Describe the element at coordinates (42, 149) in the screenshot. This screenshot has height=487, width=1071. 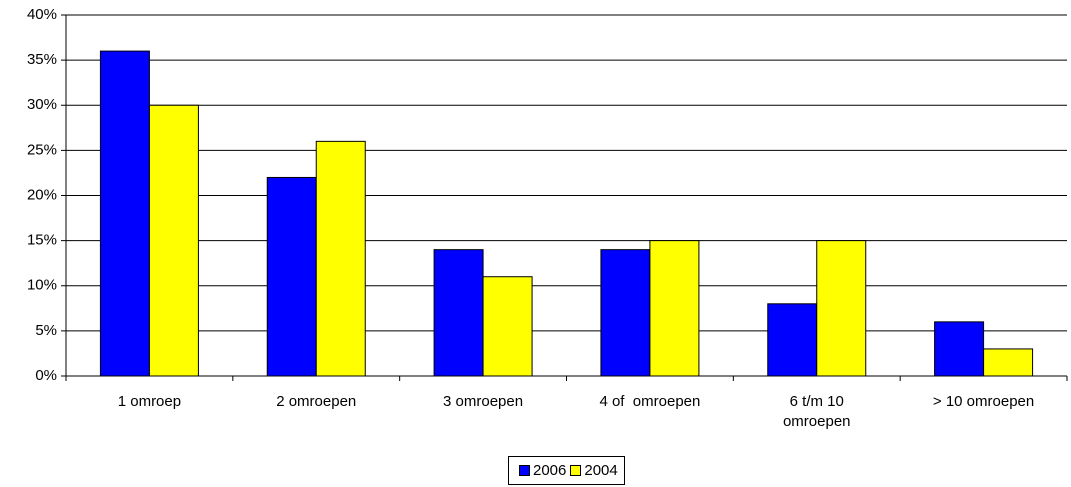
I see `y-tick-label: 25%` at that location.